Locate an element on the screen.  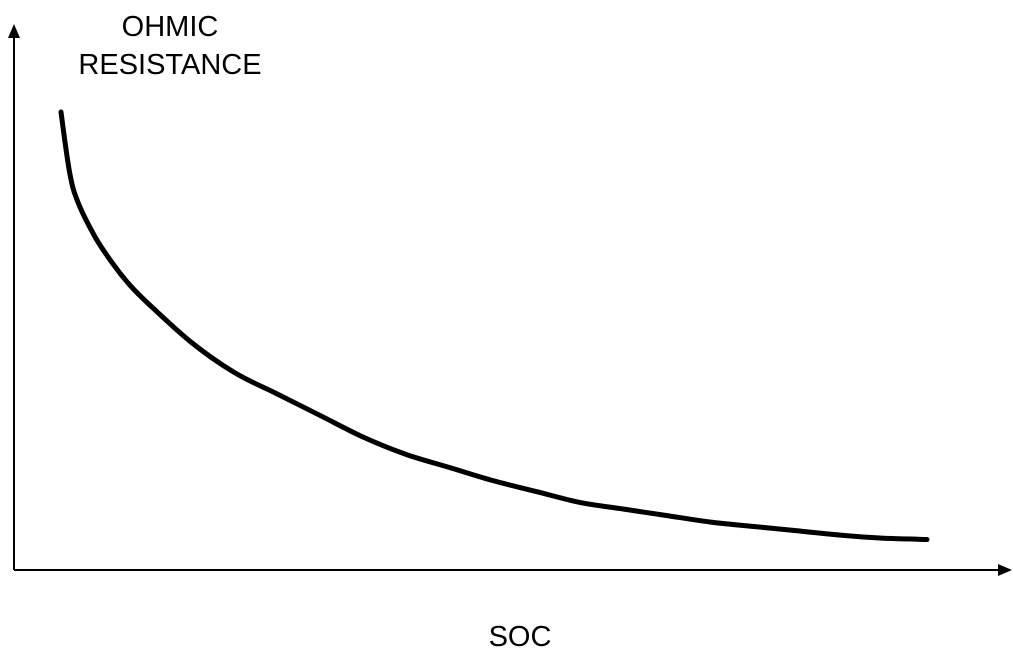
x-axis-label: SOC is located at coordinates (520, 637).